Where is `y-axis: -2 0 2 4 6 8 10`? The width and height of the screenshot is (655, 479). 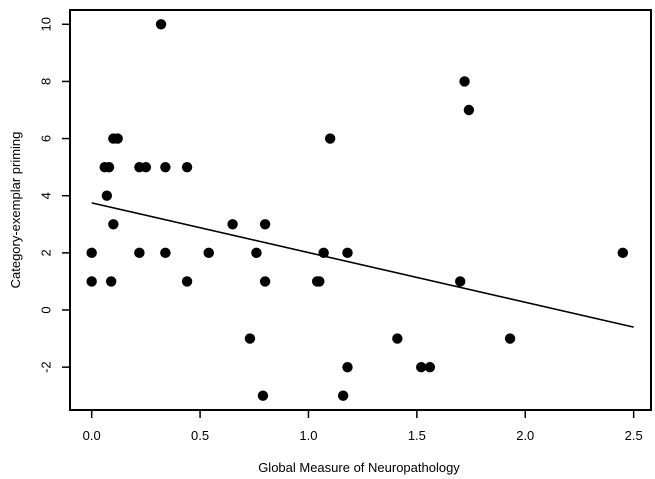 y-axis: -2 0 2 4 6 8 10 is located at coordinates (54, 195).